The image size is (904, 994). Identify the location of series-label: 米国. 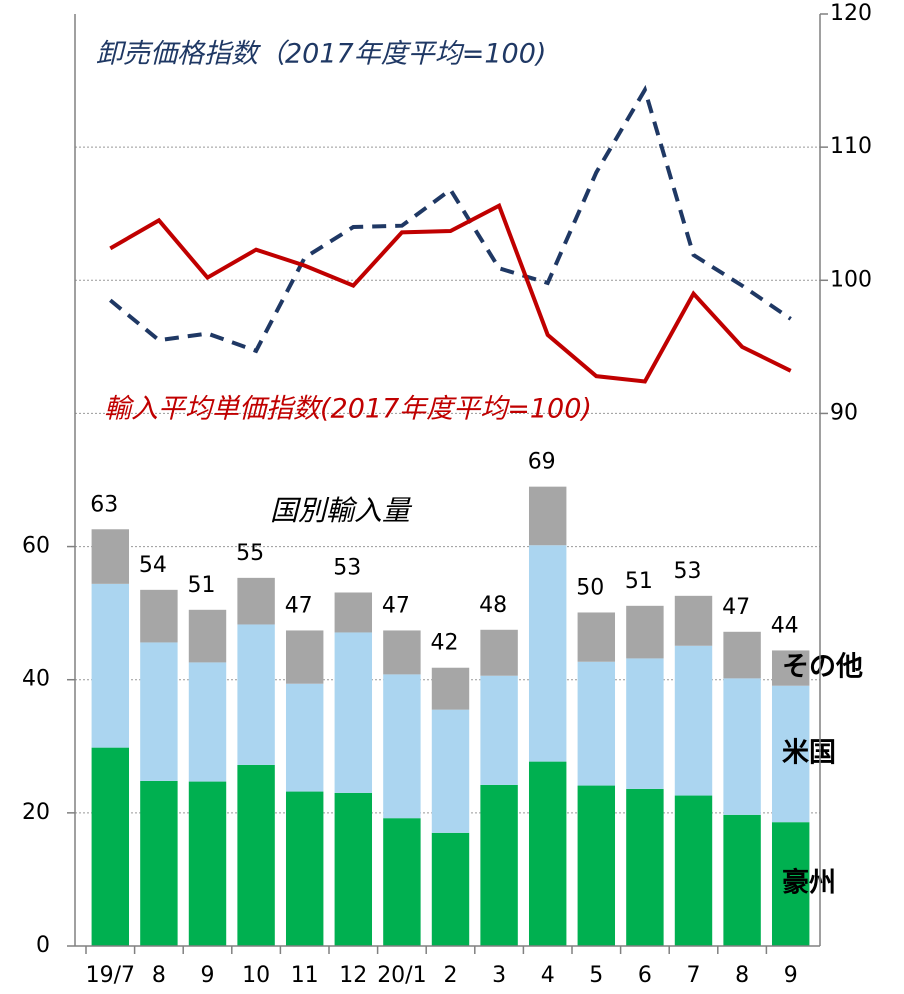
(809, 752).